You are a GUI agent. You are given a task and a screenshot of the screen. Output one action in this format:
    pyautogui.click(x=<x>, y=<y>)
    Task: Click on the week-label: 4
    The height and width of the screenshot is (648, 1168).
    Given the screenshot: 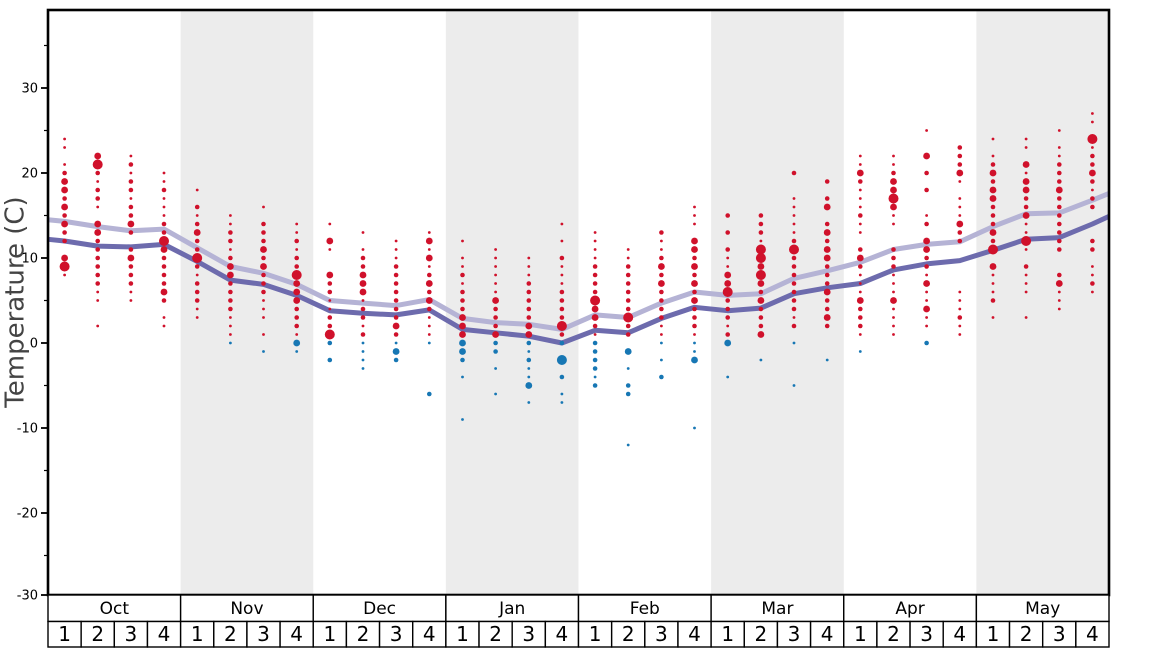 What is the action you would take?
    pyautogui.click(x=959, y=634)
    